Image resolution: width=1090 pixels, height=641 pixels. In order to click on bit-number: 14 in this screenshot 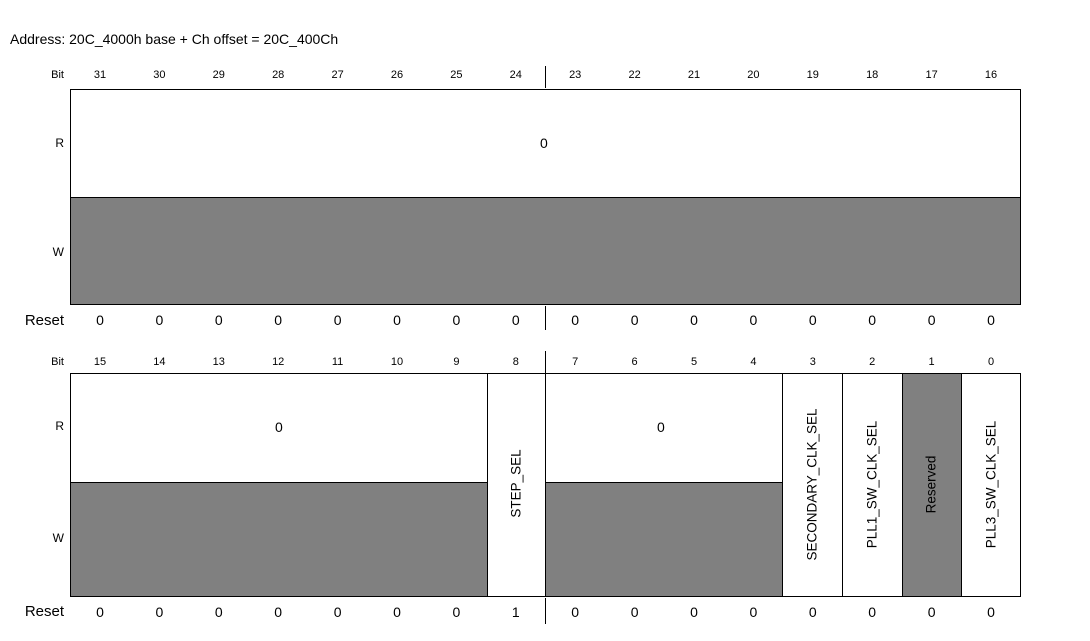, I will do `click(159, 362)`.